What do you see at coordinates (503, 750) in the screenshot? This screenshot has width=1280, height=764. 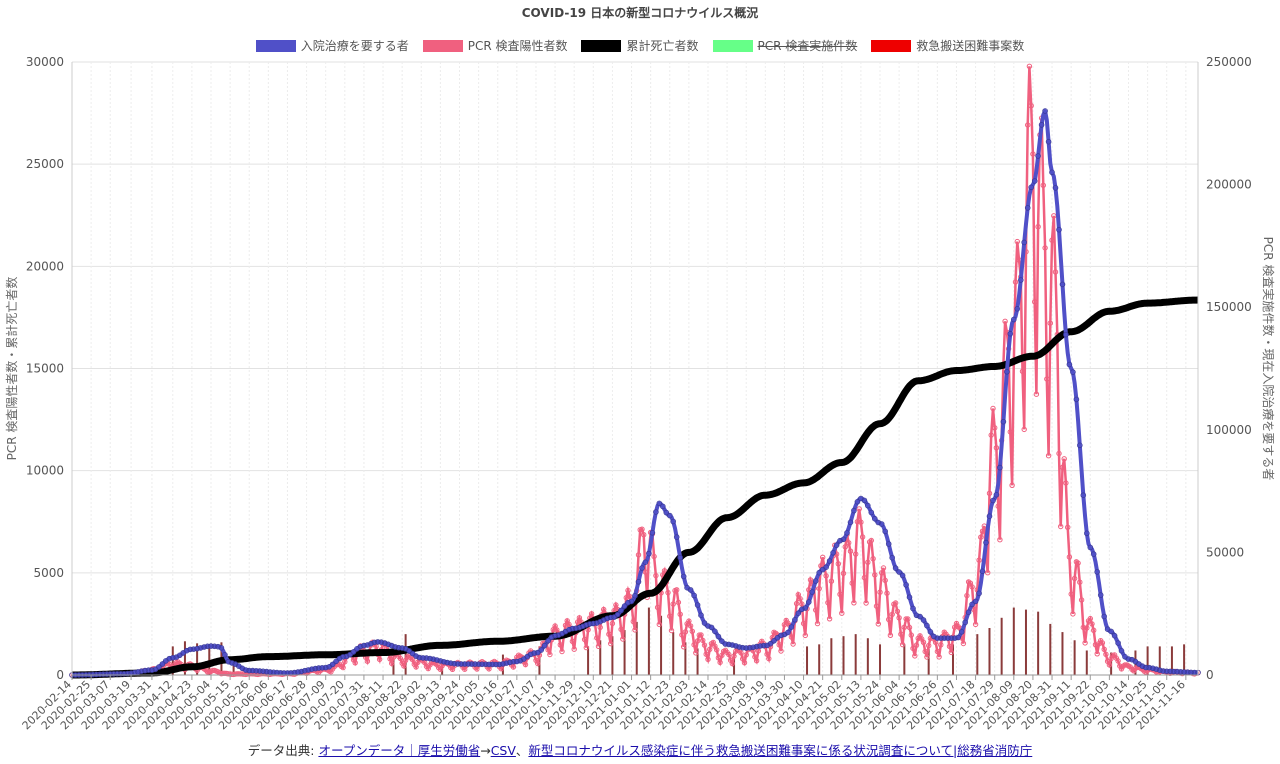 I see `source-link-csv: CSV` at bounding box center [503, 750].